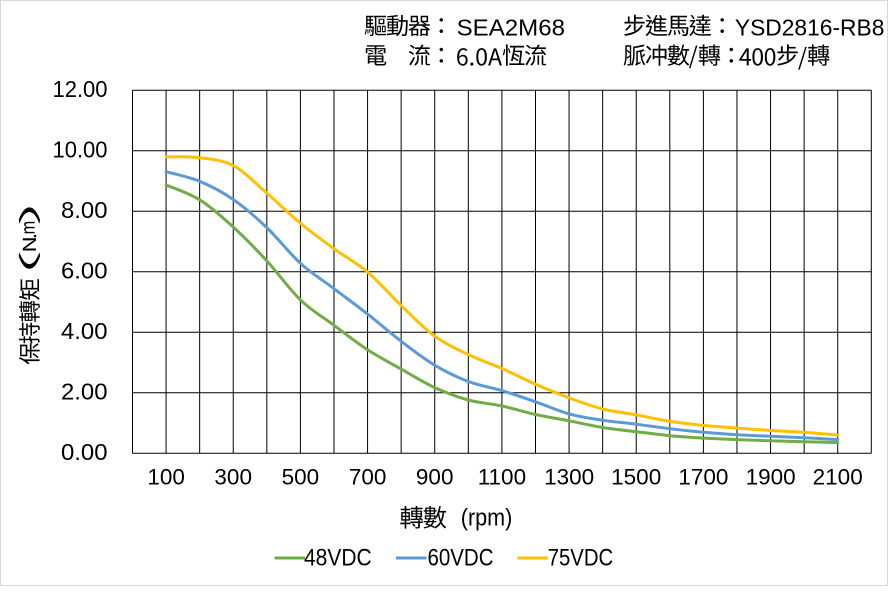 Image resolution: width=888 pixels, height=591 pixels. Describe the element at coordinates (233, 476) in the screenshot. I see `svg-text: 300` at that location.